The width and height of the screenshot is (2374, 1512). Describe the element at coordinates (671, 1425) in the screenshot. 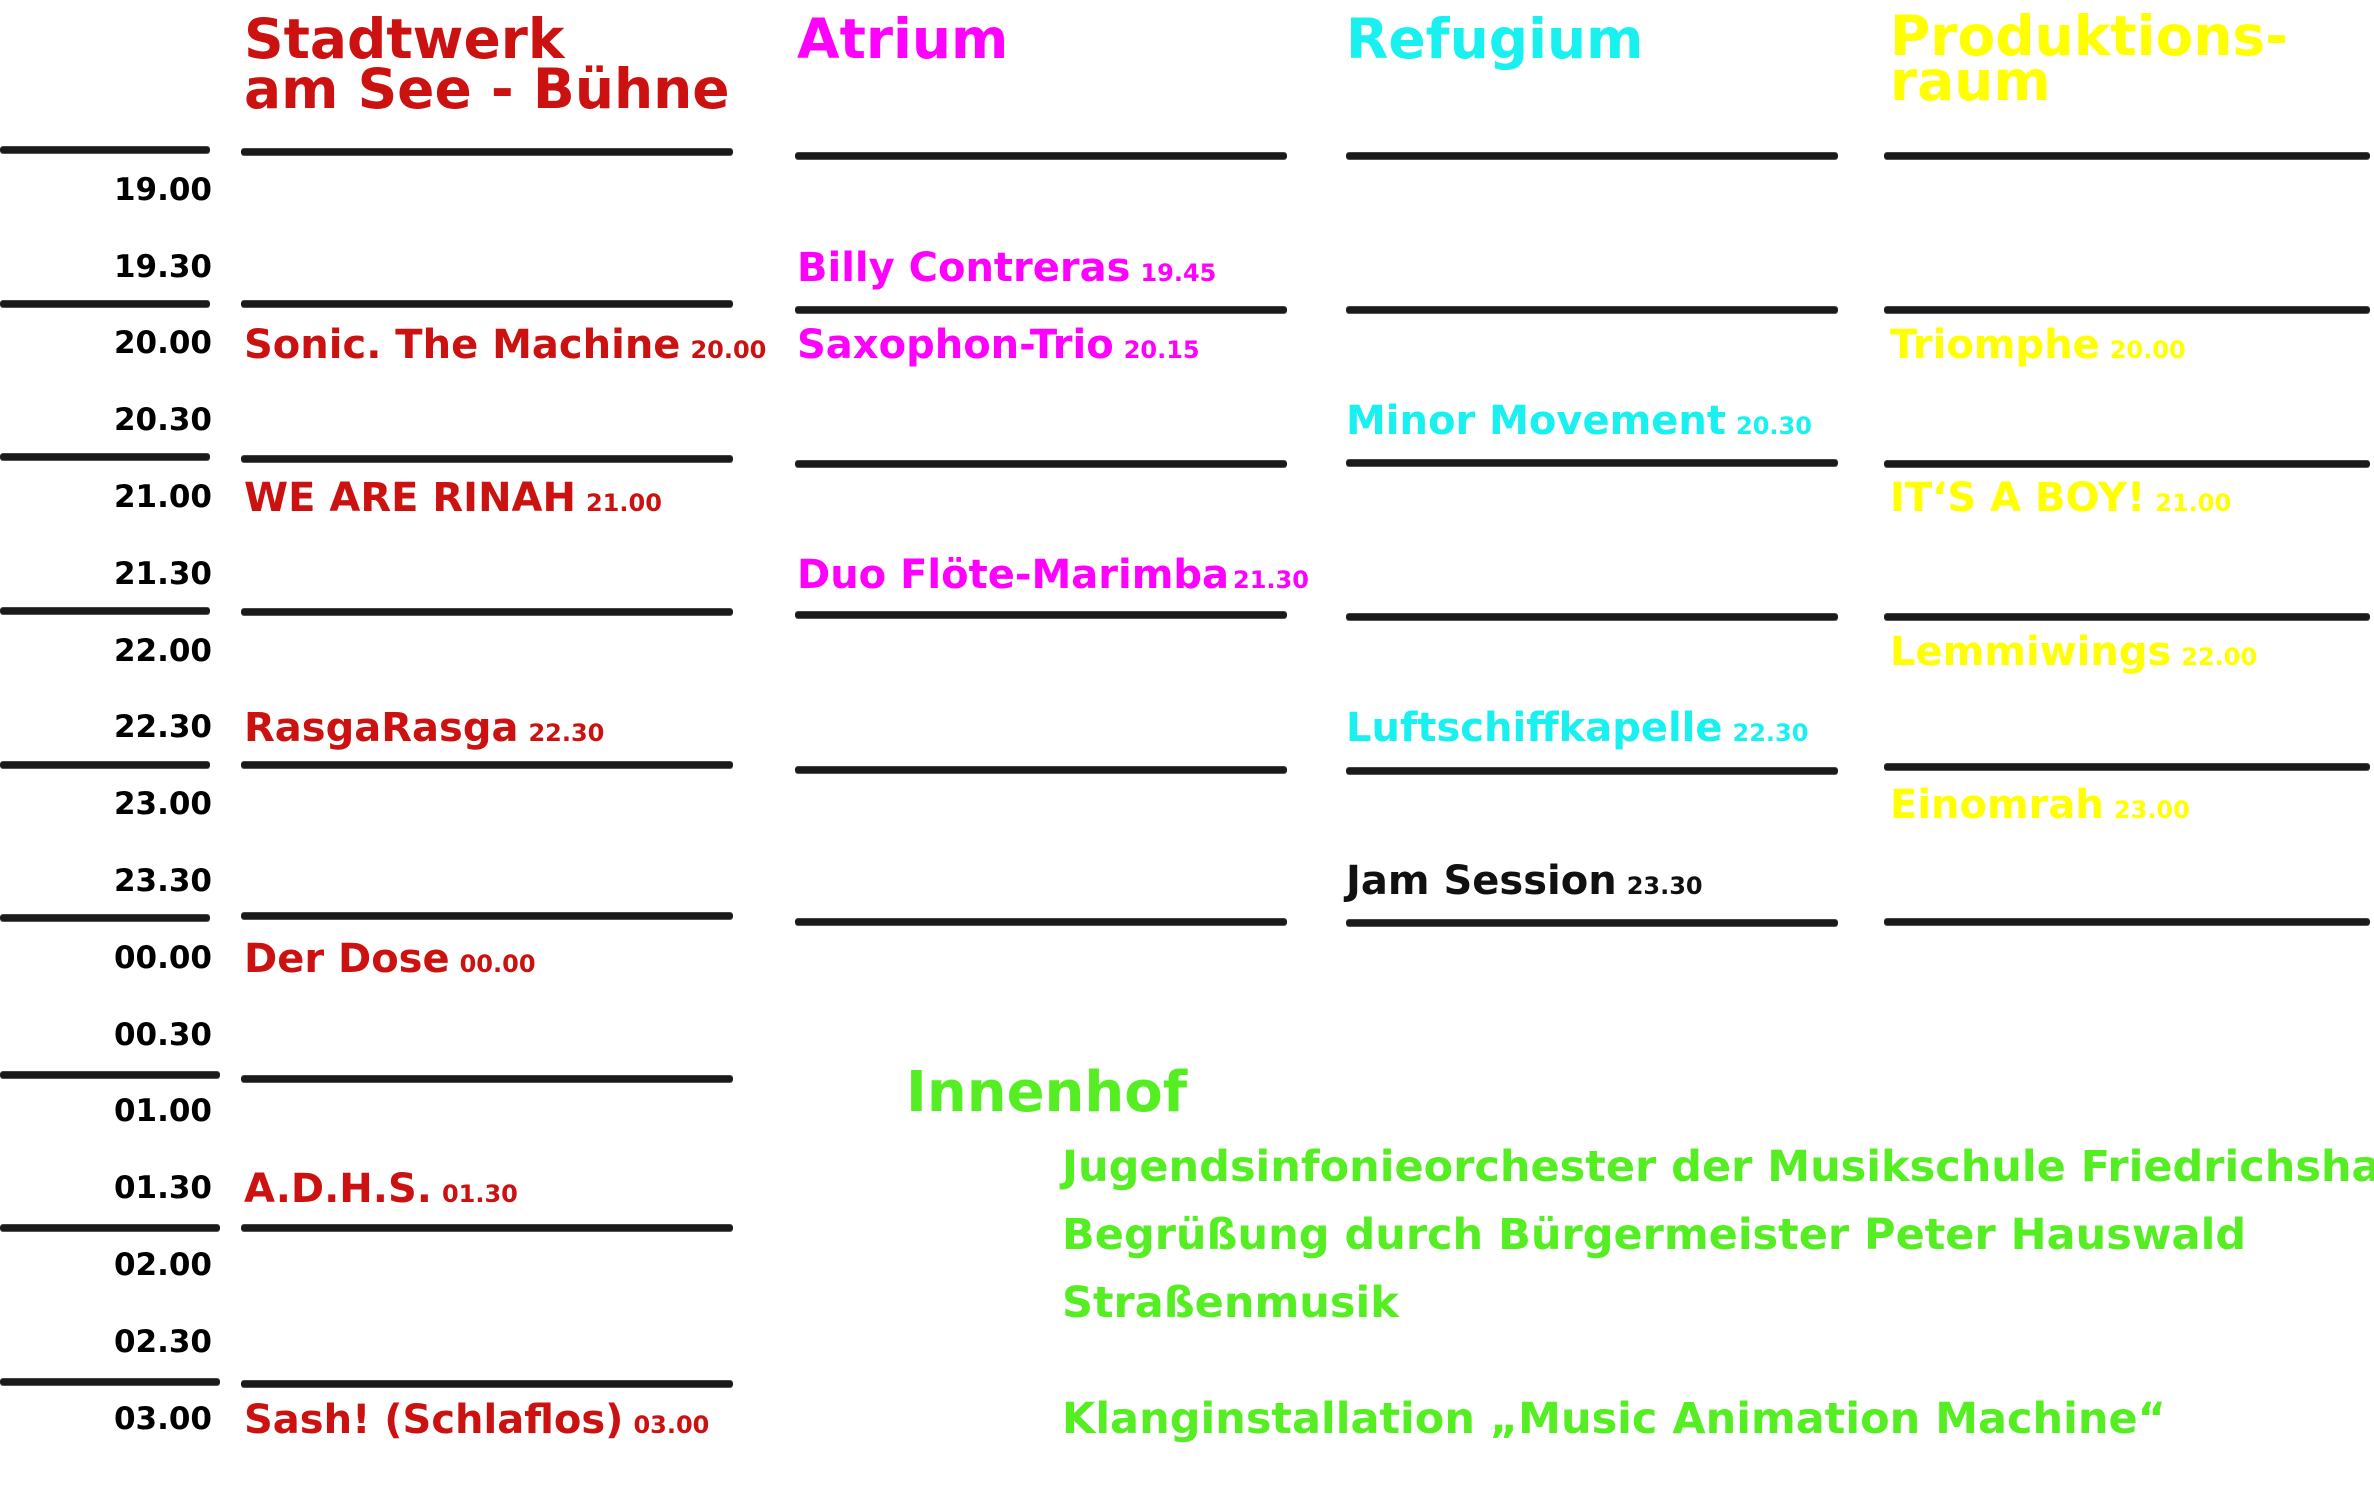

I see `act-time: 03.00` at that location.